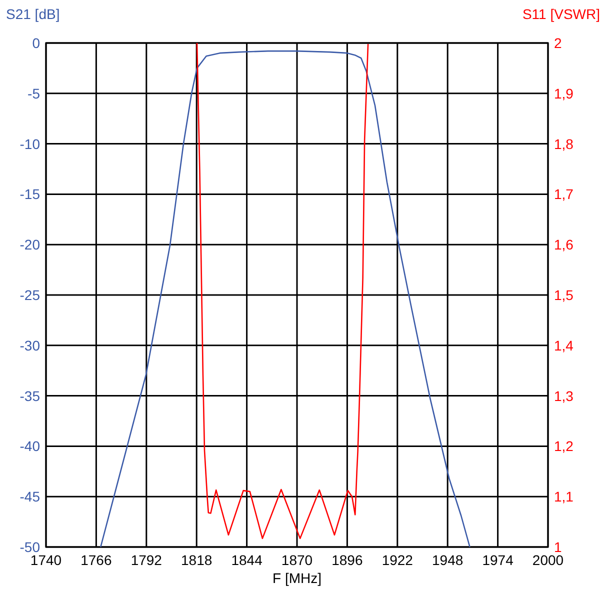  Describe the element at coordinates (564, 194) in the screenshot. I see `y2-tick-label: 1,7` at that location.